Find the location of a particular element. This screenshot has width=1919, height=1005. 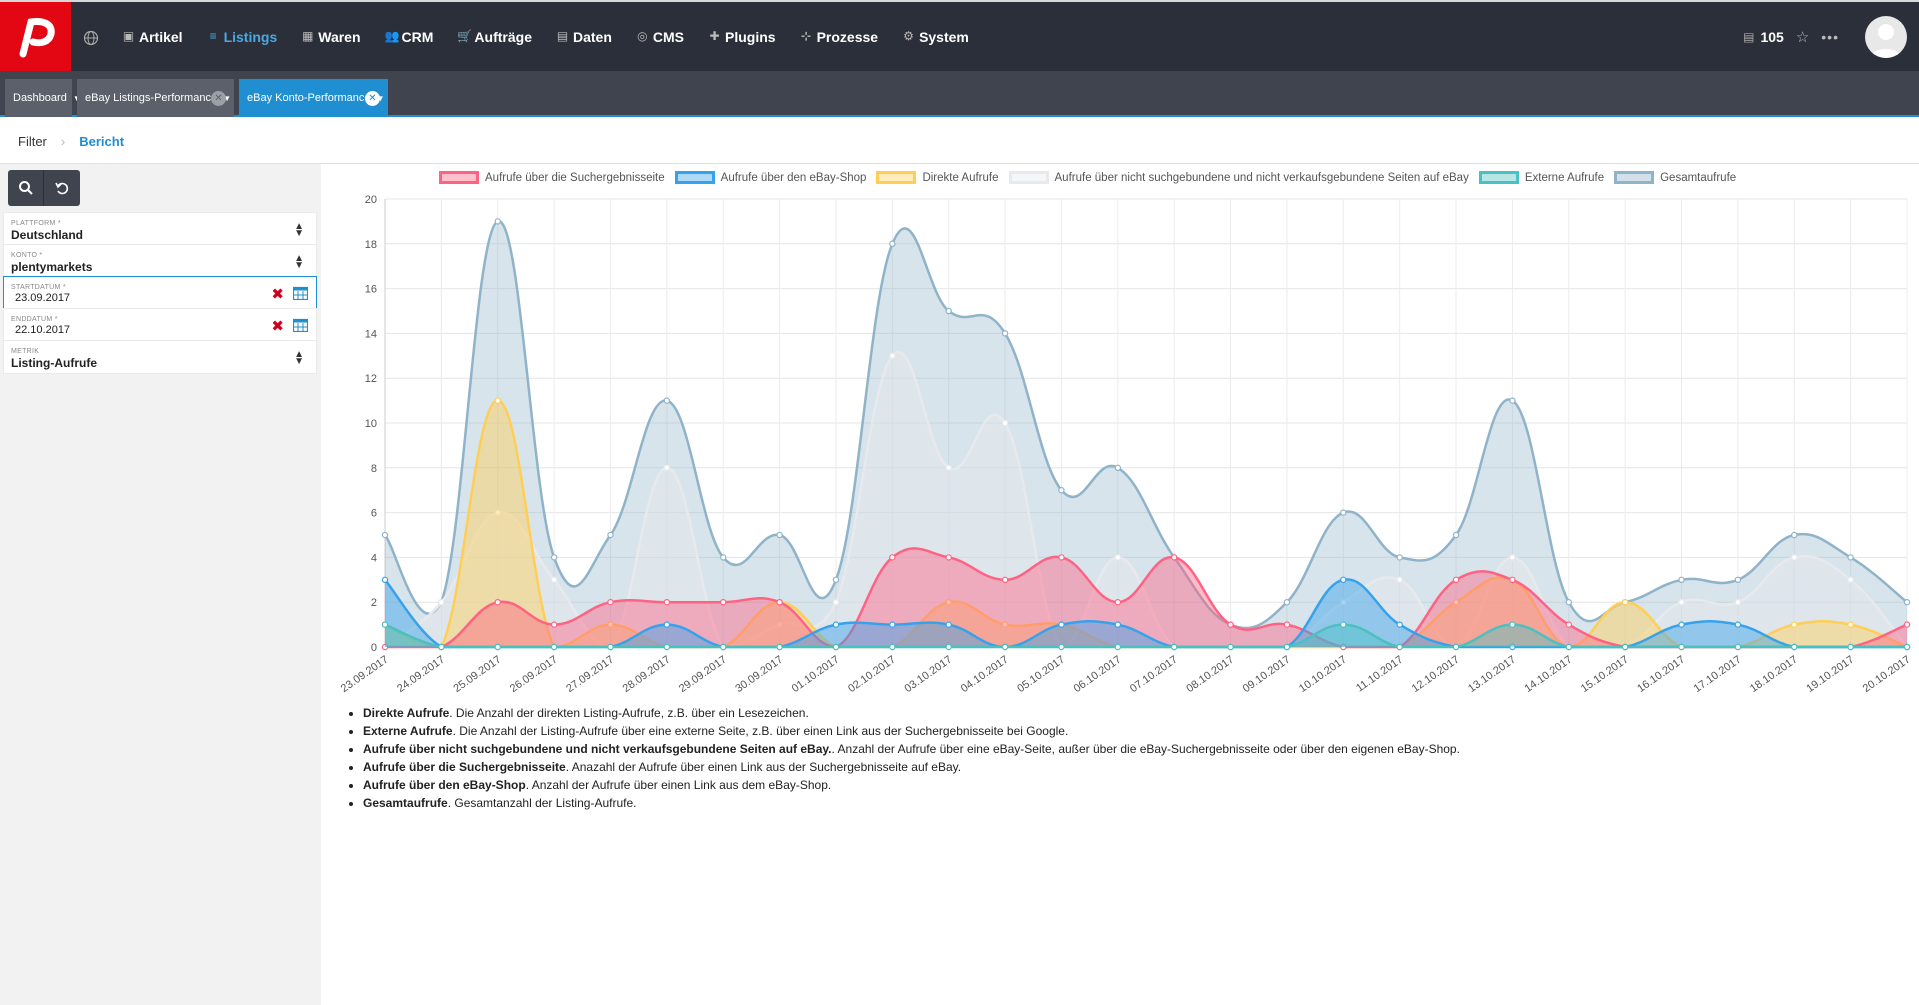

tab-ebay-konto-performance: eBay Konto-Performance ▼ ✕ is located at coordinates (313, 98).